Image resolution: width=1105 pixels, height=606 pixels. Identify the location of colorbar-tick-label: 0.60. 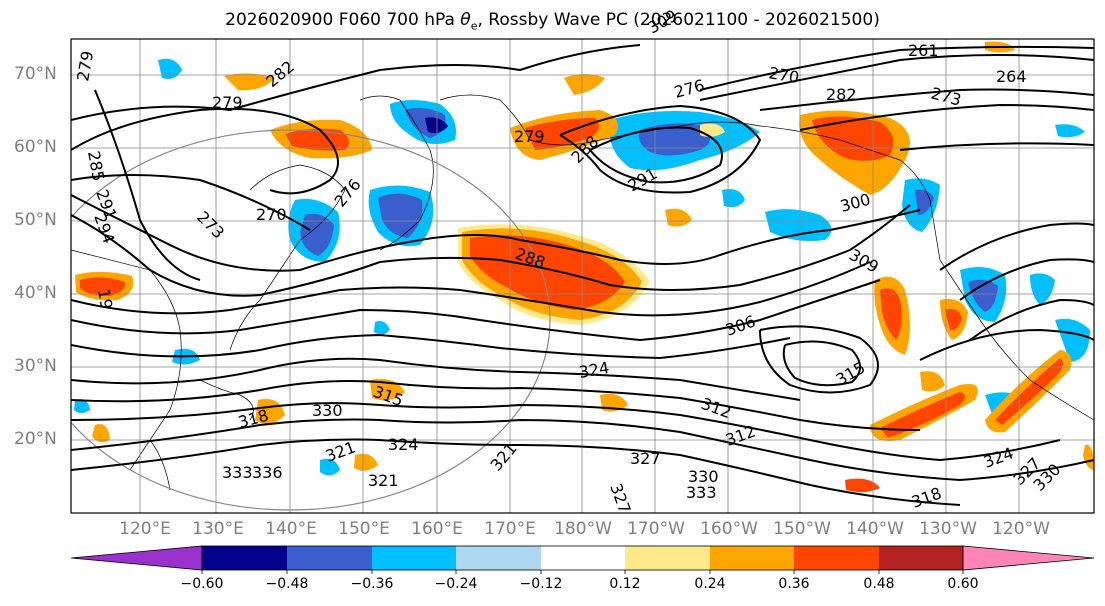
(963, 584).